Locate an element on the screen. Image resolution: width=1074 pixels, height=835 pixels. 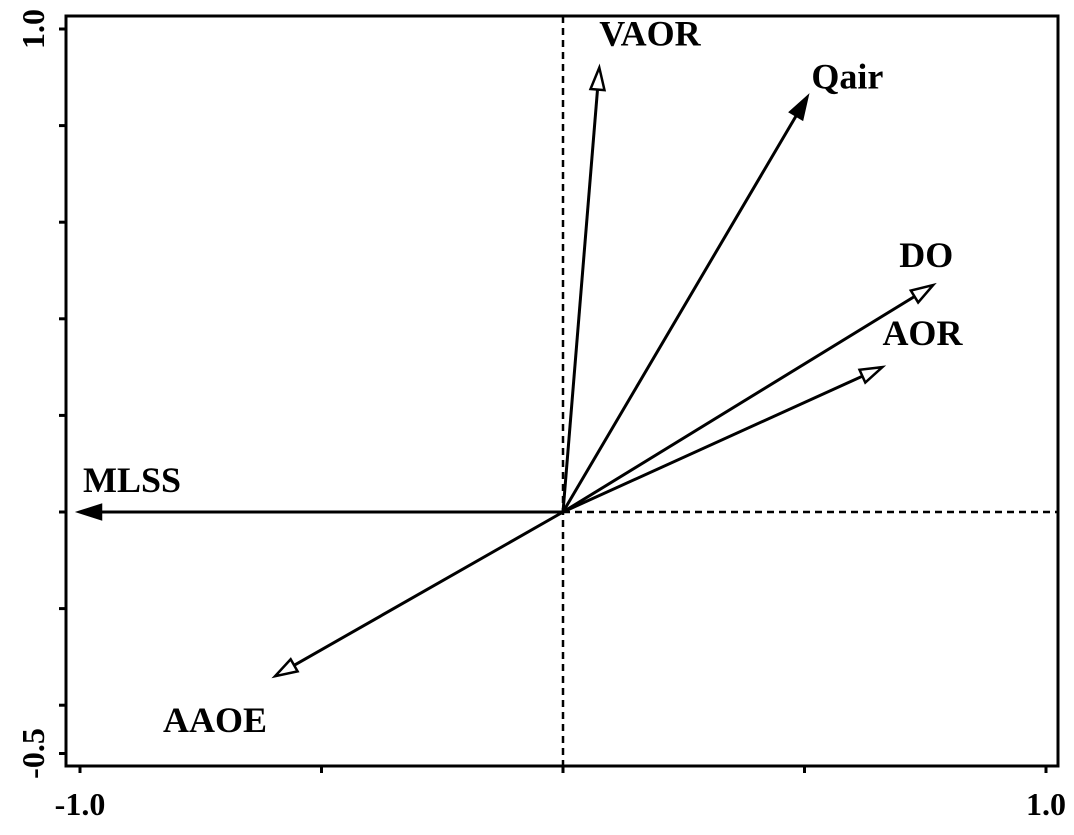
label-aor: AOR is located at coordinates (922, 333).